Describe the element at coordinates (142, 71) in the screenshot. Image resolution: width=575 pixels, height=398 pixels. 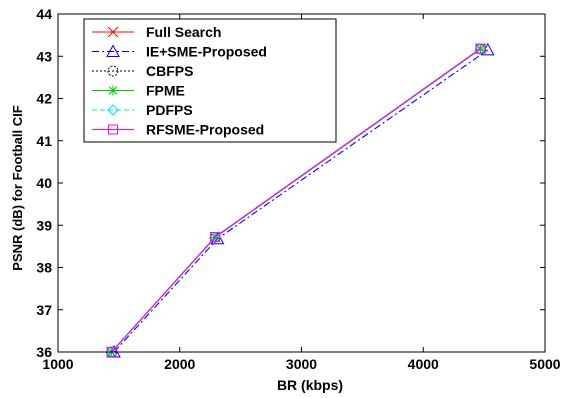
I see `legend-entry-2: CBFPS` at that location.